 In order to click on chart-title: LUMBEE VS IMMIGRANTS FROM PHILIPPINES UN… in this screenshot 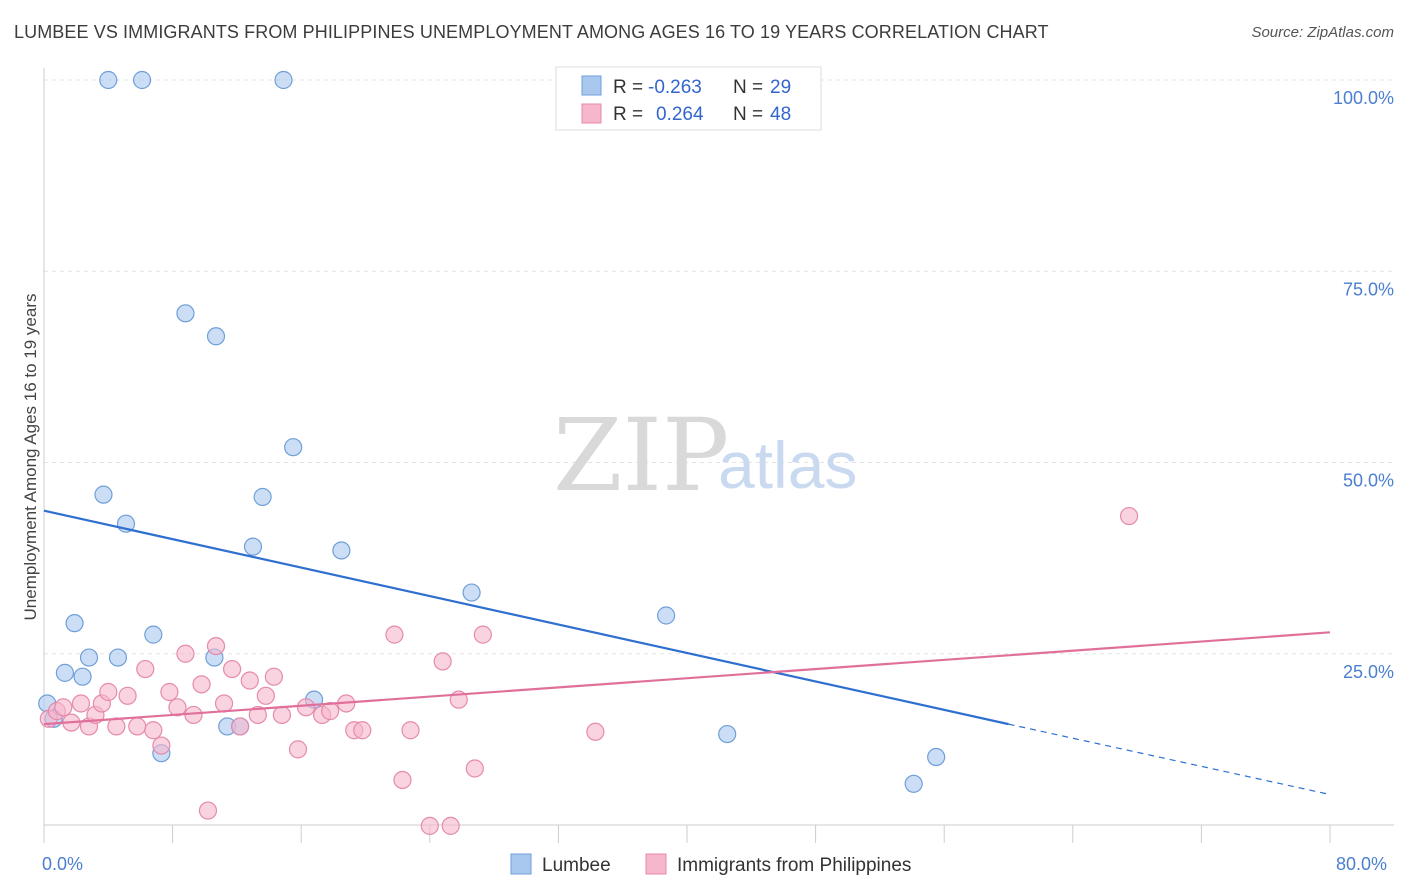, I will do `click(531, 32)`.